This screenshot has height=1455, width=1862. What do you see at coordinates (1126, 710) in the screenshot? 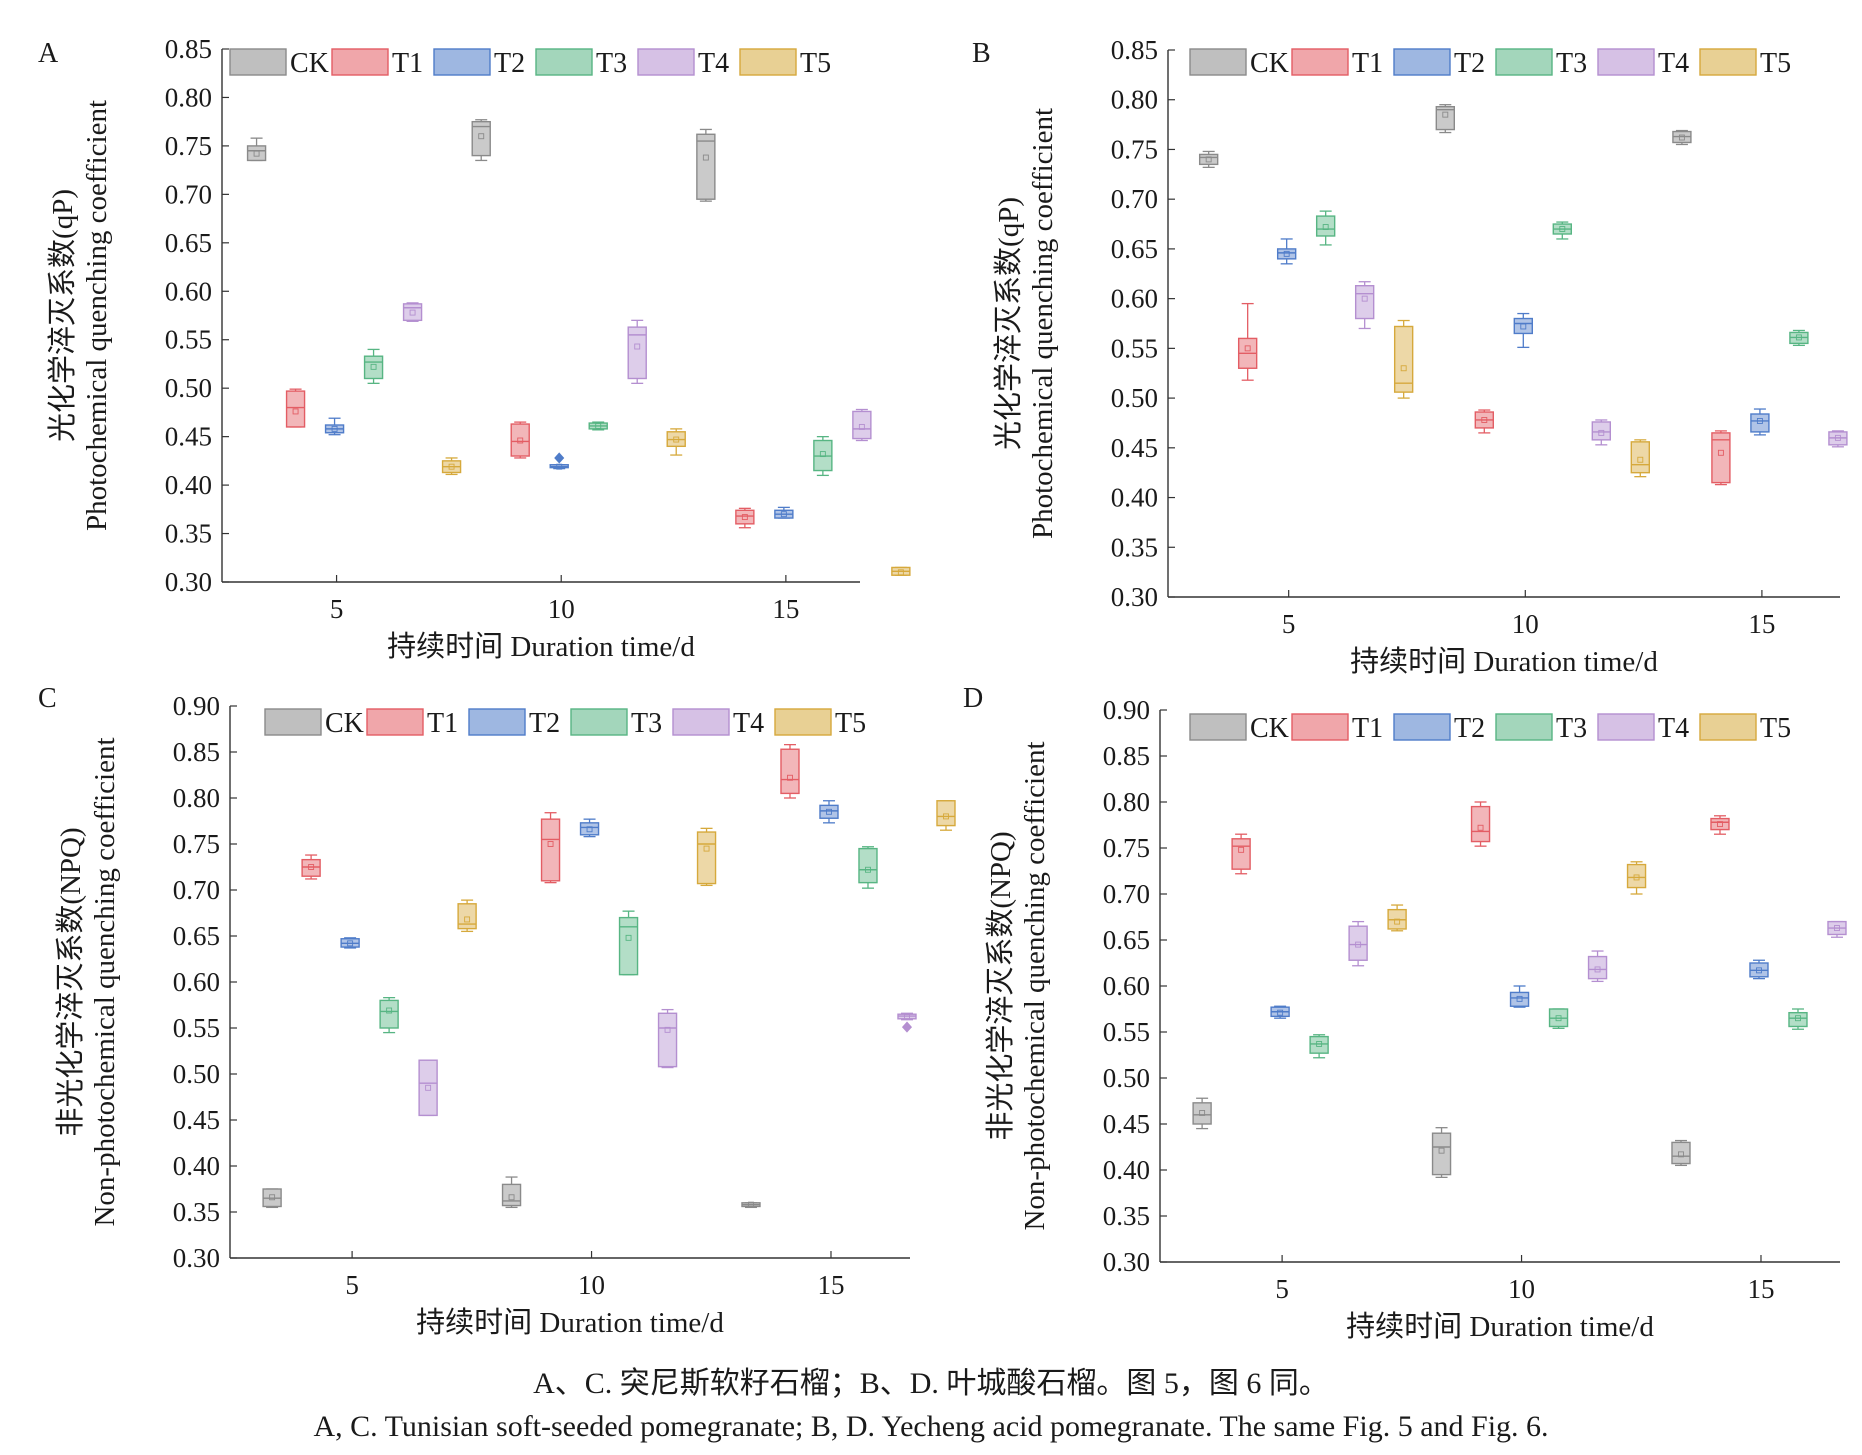
I see `y-tick-label: 0.90` at bounding box center [1126, 710].